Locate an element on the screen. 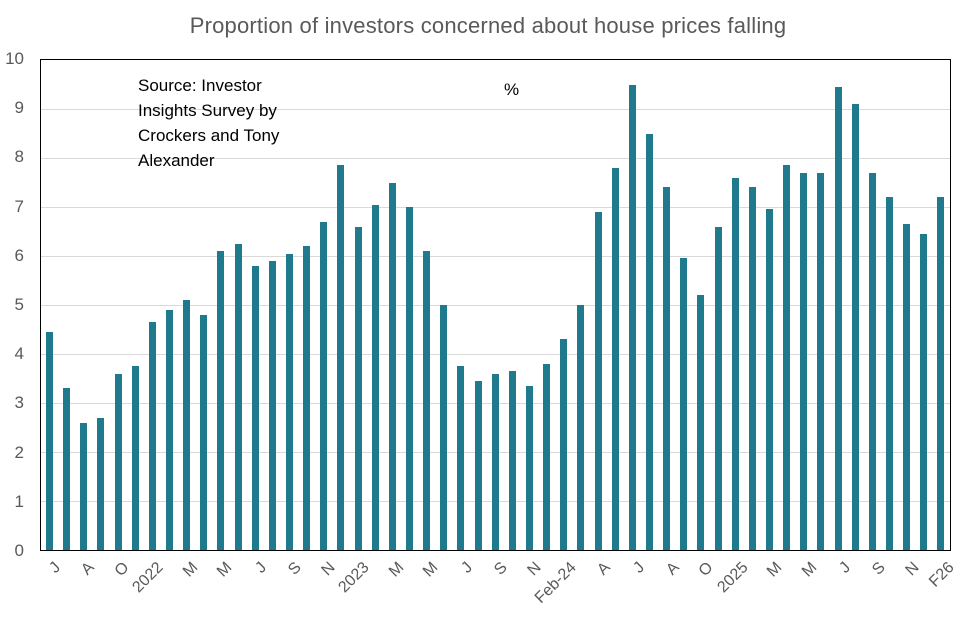  x-tick-label: 2022 is located at coordinates (148, 578).